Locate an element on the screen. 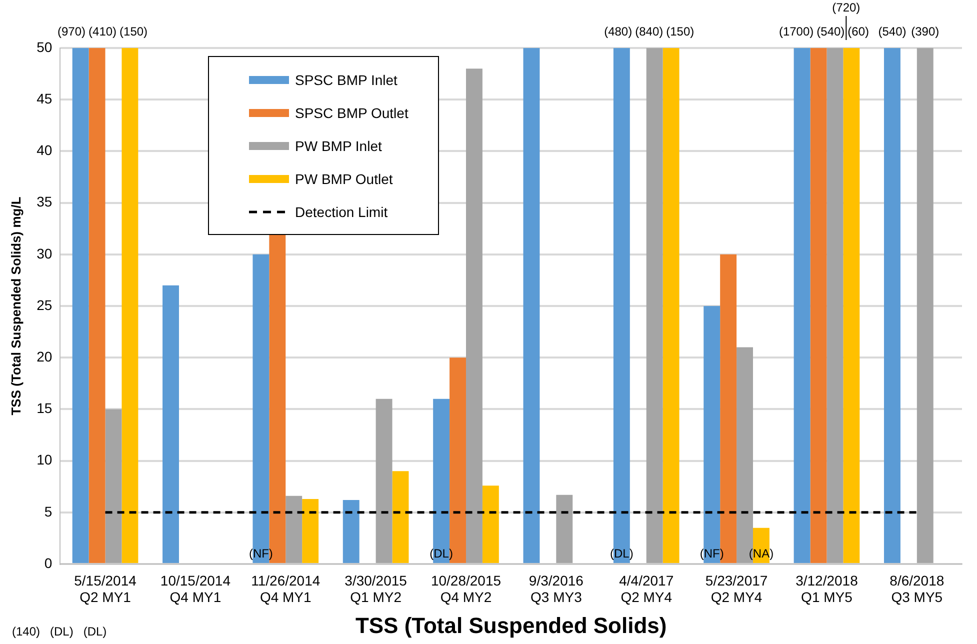 This screenshot has height=644, width=977. y-tick-label: 15 is located at coordinates (44, 408).